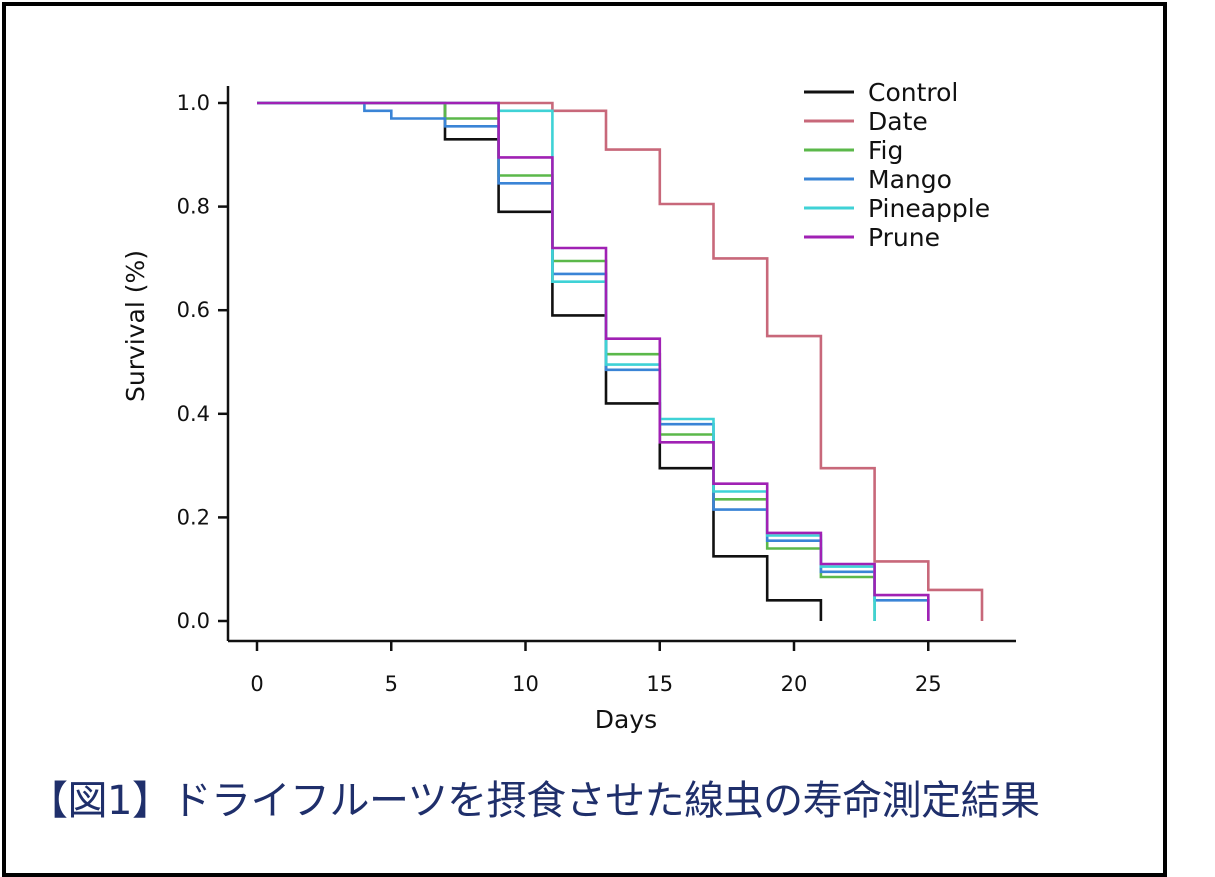  I want to click on y-tick-label: 0.0, so click(193, 621).